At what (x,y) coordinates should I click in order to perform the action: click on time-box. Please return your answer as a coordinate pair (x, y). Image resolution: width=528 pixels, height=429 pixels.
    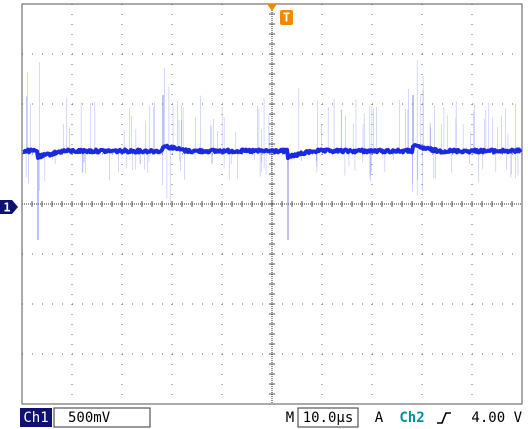
    Looking at the image, I should click on (328, 417).